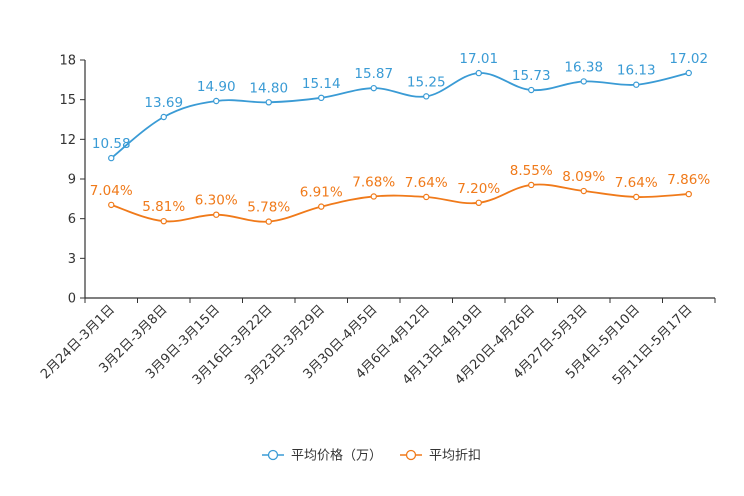 Image resolution: width=744 pixels, height=496 pixels. I want to click on data-label-0: 14.80, so click(268, 88).